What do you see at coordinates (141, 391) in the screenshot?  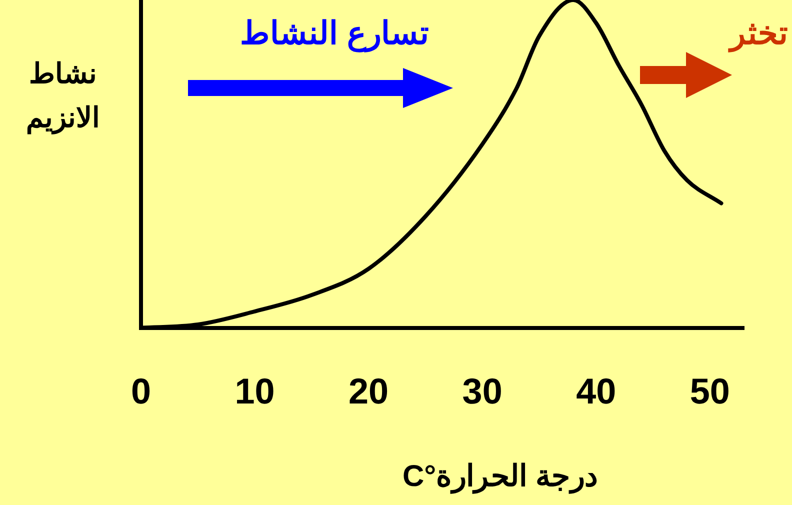 I see `x-tick-label: 0` at bounding box center [141, 391].